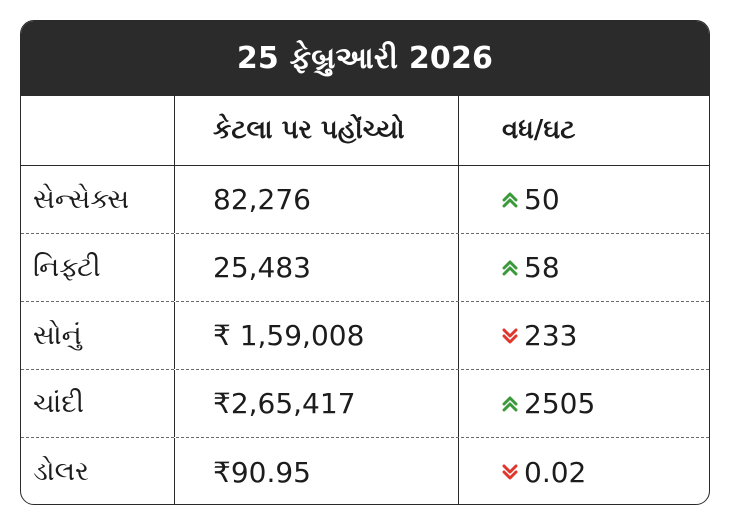 This screenshot has width=730, height=525. Describe the element at coordinates (584, 267) in the screenshot. I see `row-change-cell: 58` at that location.